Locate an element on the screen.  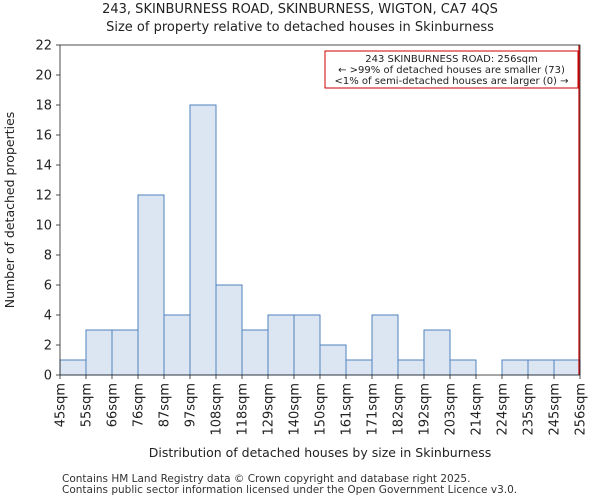
bar-97sqm is located at coordinates (203, 240).